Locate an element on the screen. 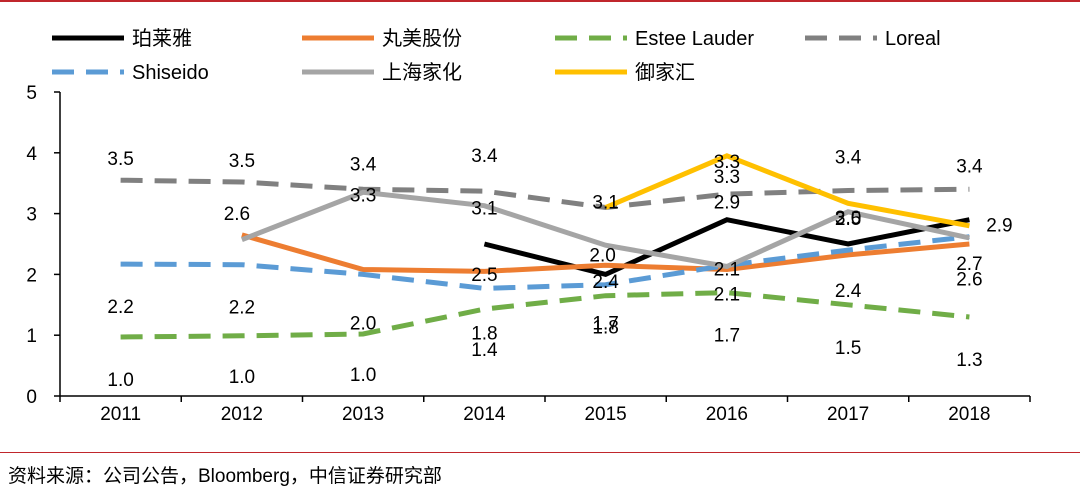 This screenshot has height=496, width=1080. data-label-上海家化: 3.0 is located at coordinates (848, 218).